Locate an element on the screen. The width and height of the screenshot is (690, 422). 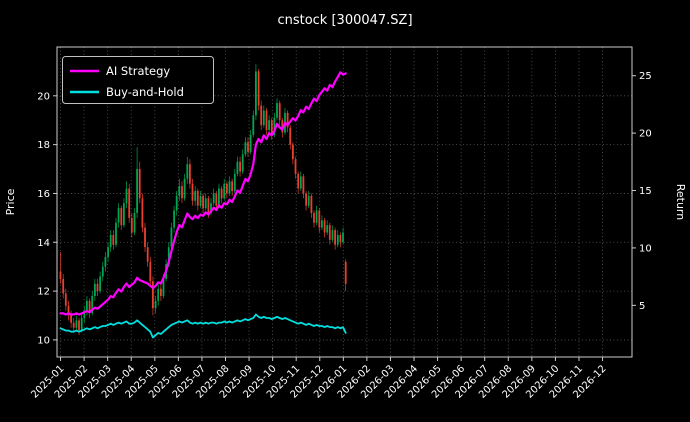
chart-title: cnstock [300047.SZ] is located at coordinates (344, 20).